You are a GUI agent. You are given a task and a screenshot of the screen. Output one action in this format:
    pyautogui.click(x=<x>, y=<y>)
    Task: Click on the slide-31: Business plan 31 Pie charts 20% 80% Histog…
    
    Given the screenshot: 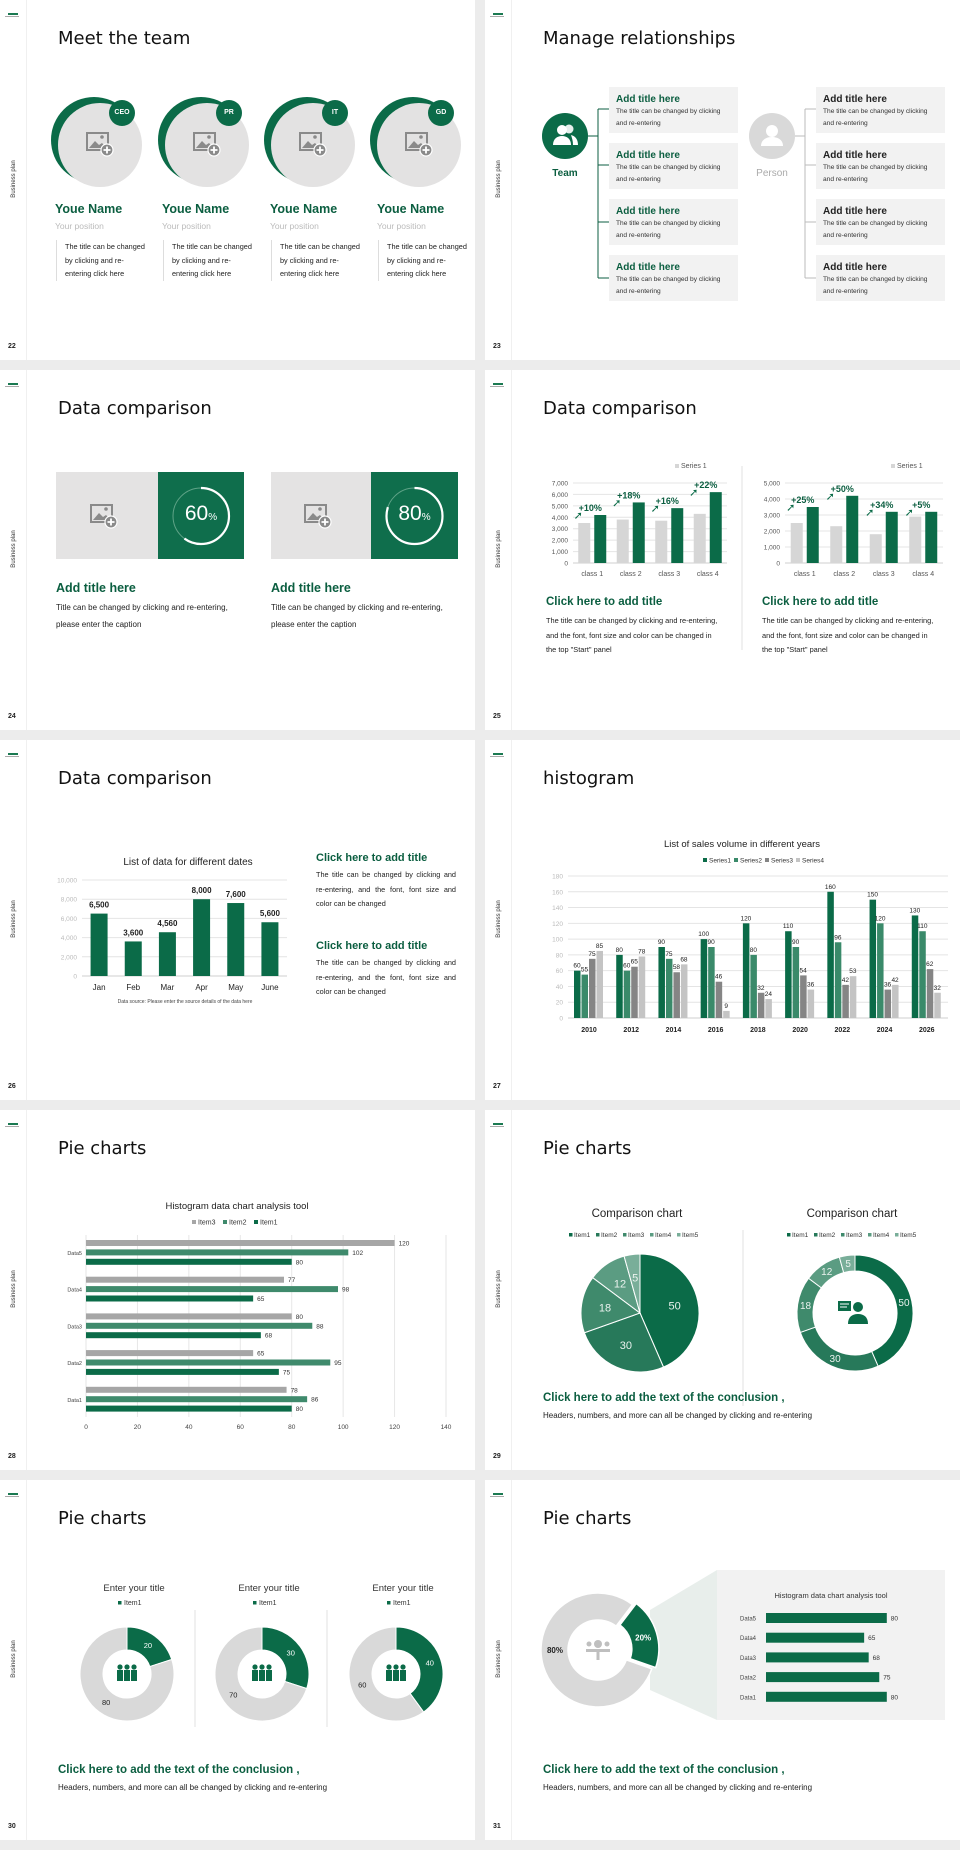 What is the action you would take?
    pyautogui.click(x=722, y=1660)
    